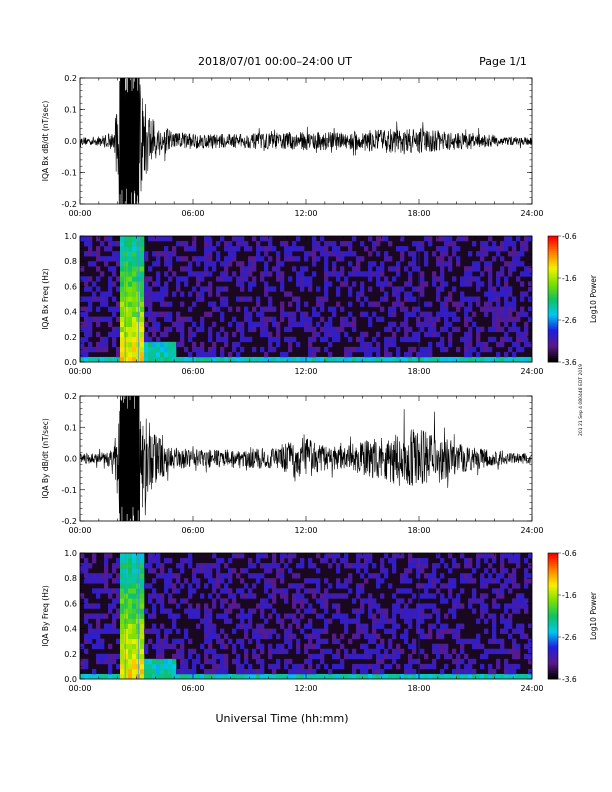  Describe the element at coordinates (593, 298) in the screenshot. I see `colorbar-title: Log10 Power` at that location.